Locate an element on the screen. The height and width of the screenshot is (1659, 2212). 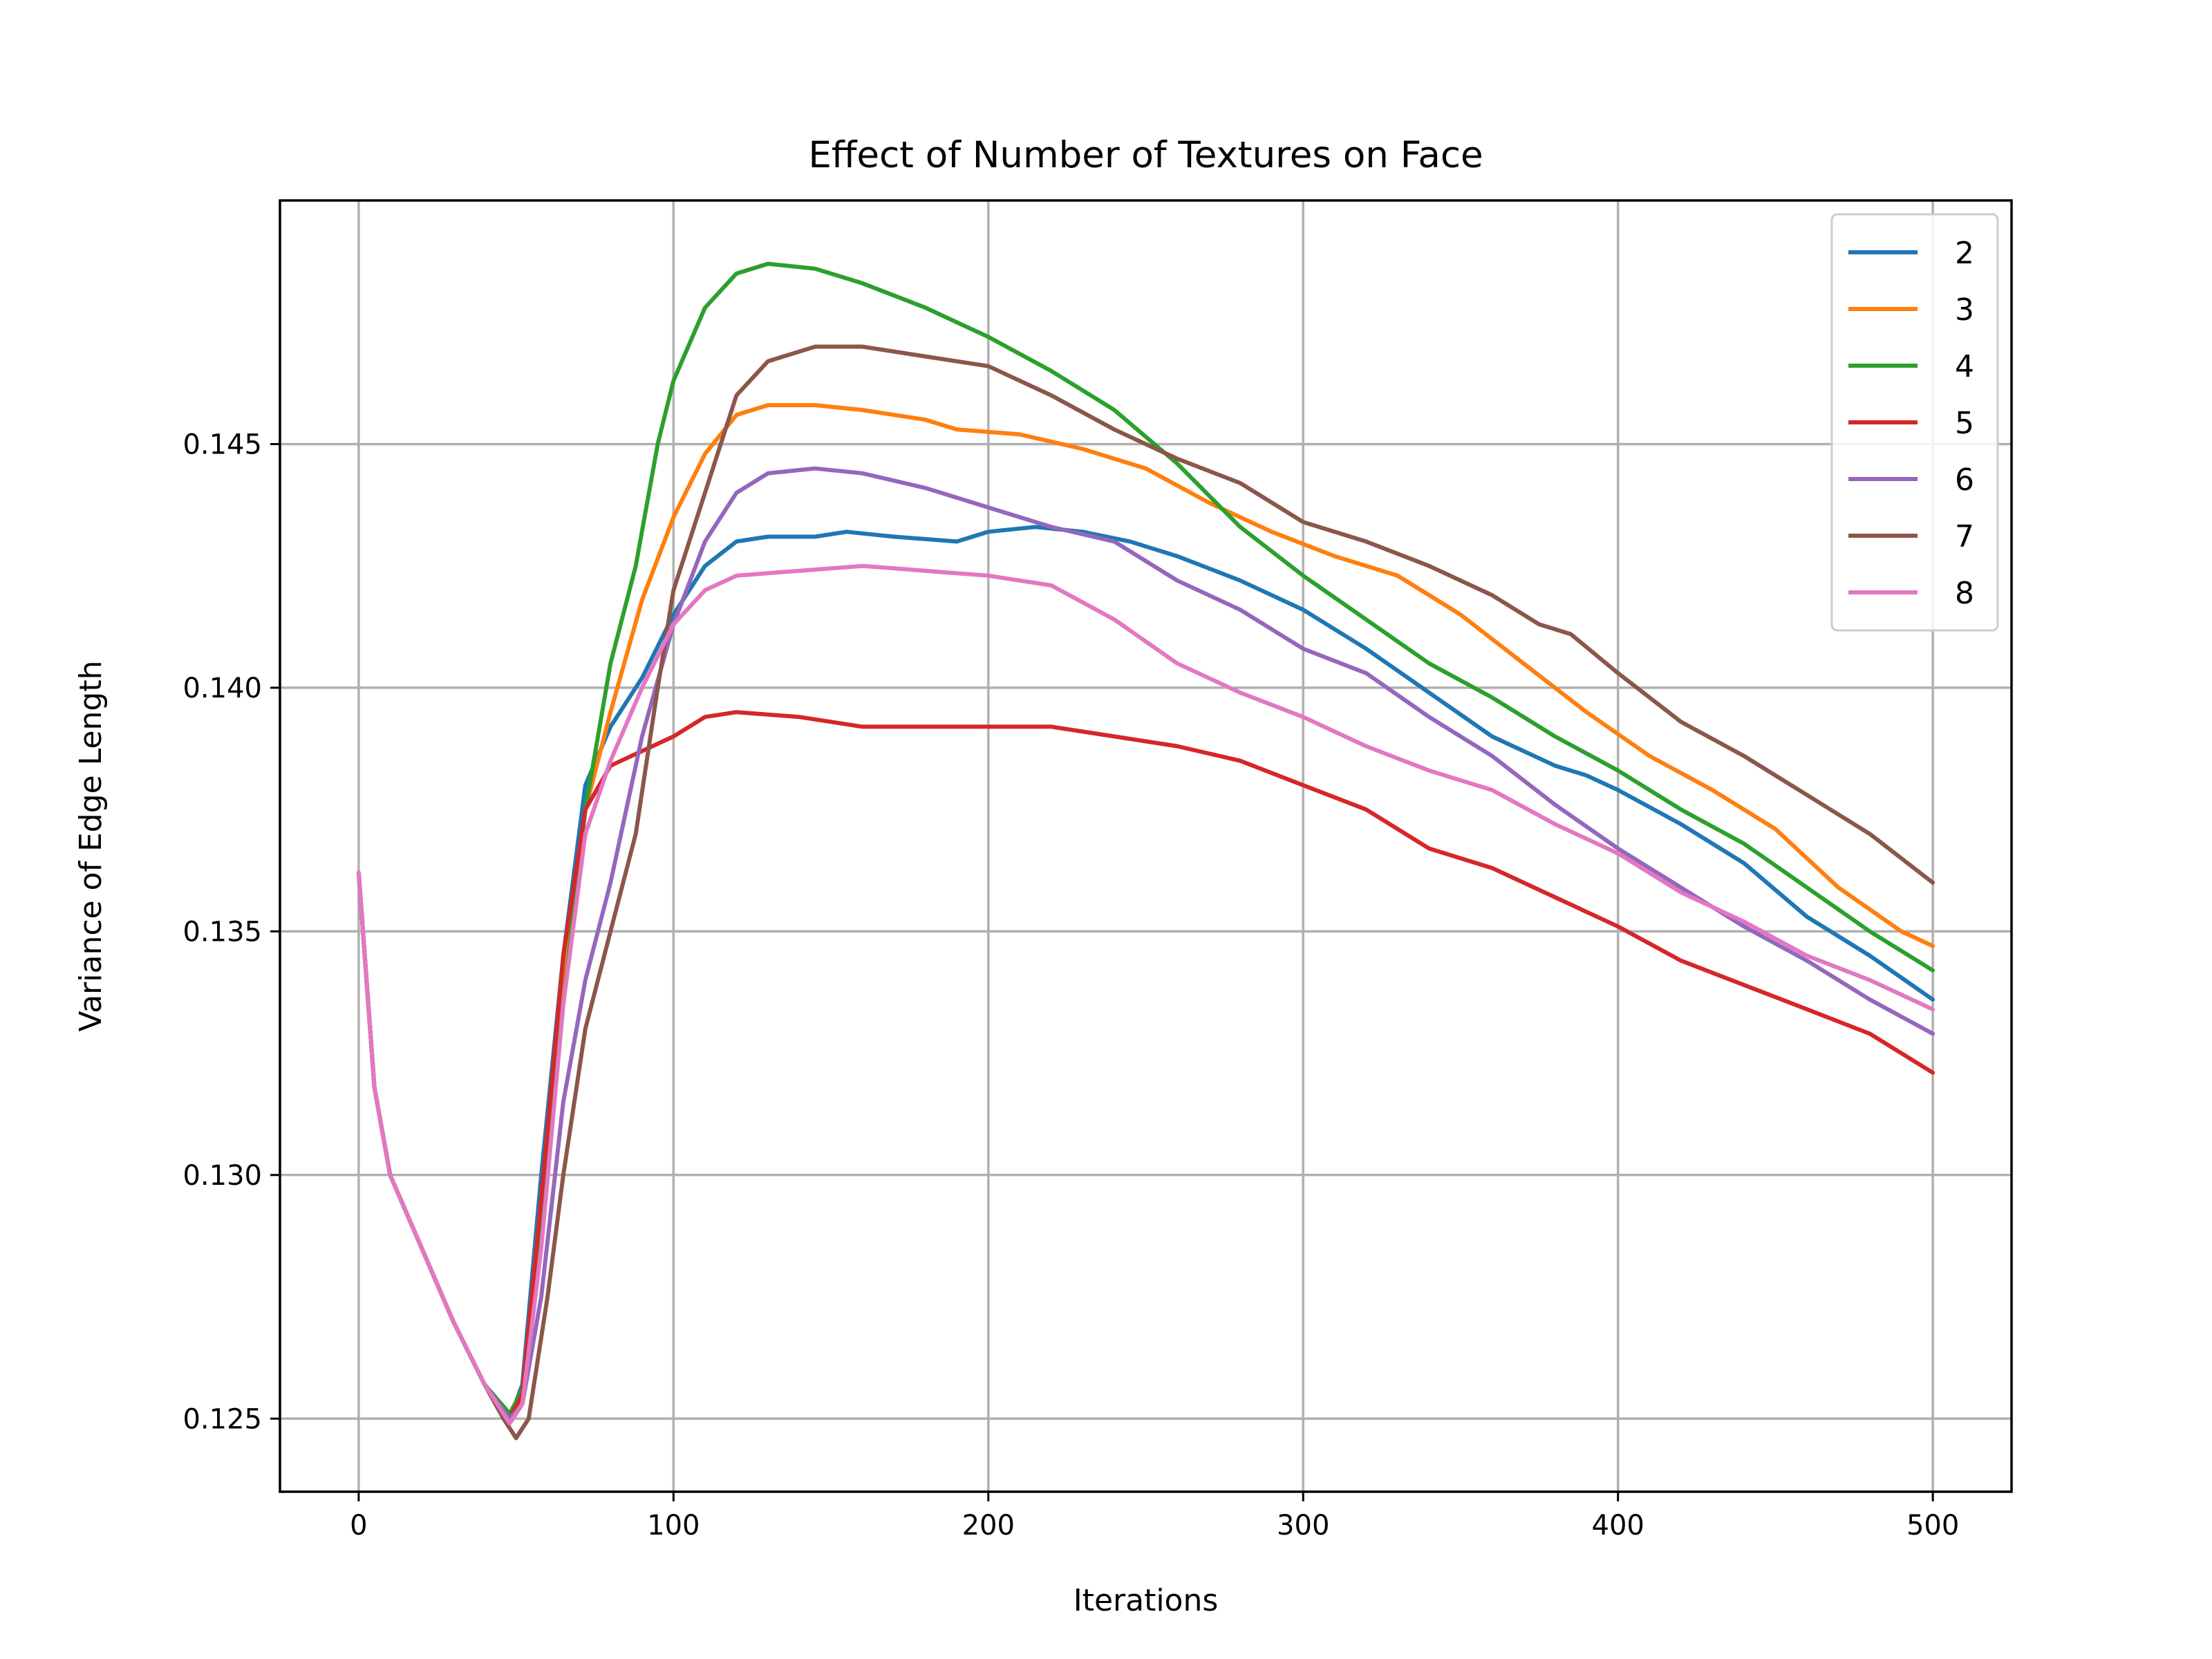
x-tick-label: 500 is located at coordinates (1933, 1525).